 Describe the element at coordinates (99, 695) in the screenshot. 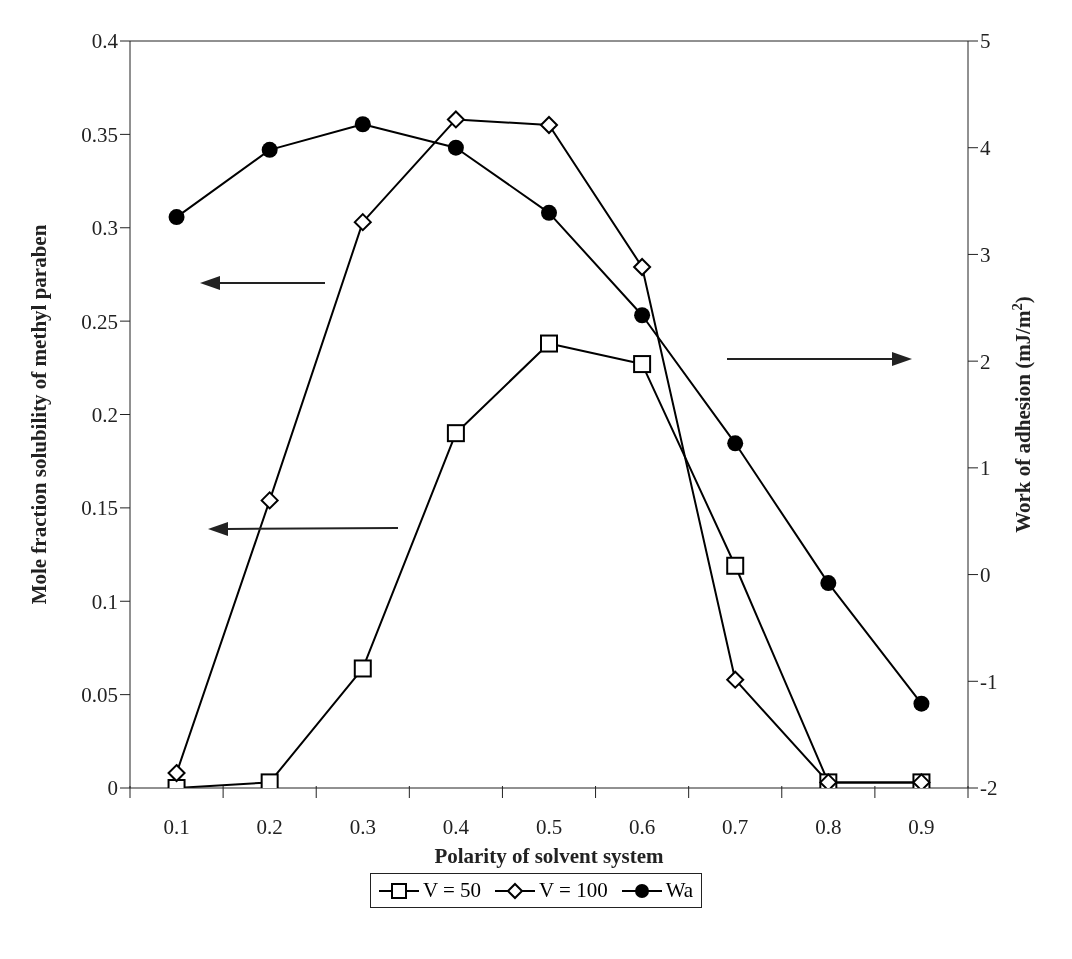

I see `y-tick-label: 0.05` at that location.